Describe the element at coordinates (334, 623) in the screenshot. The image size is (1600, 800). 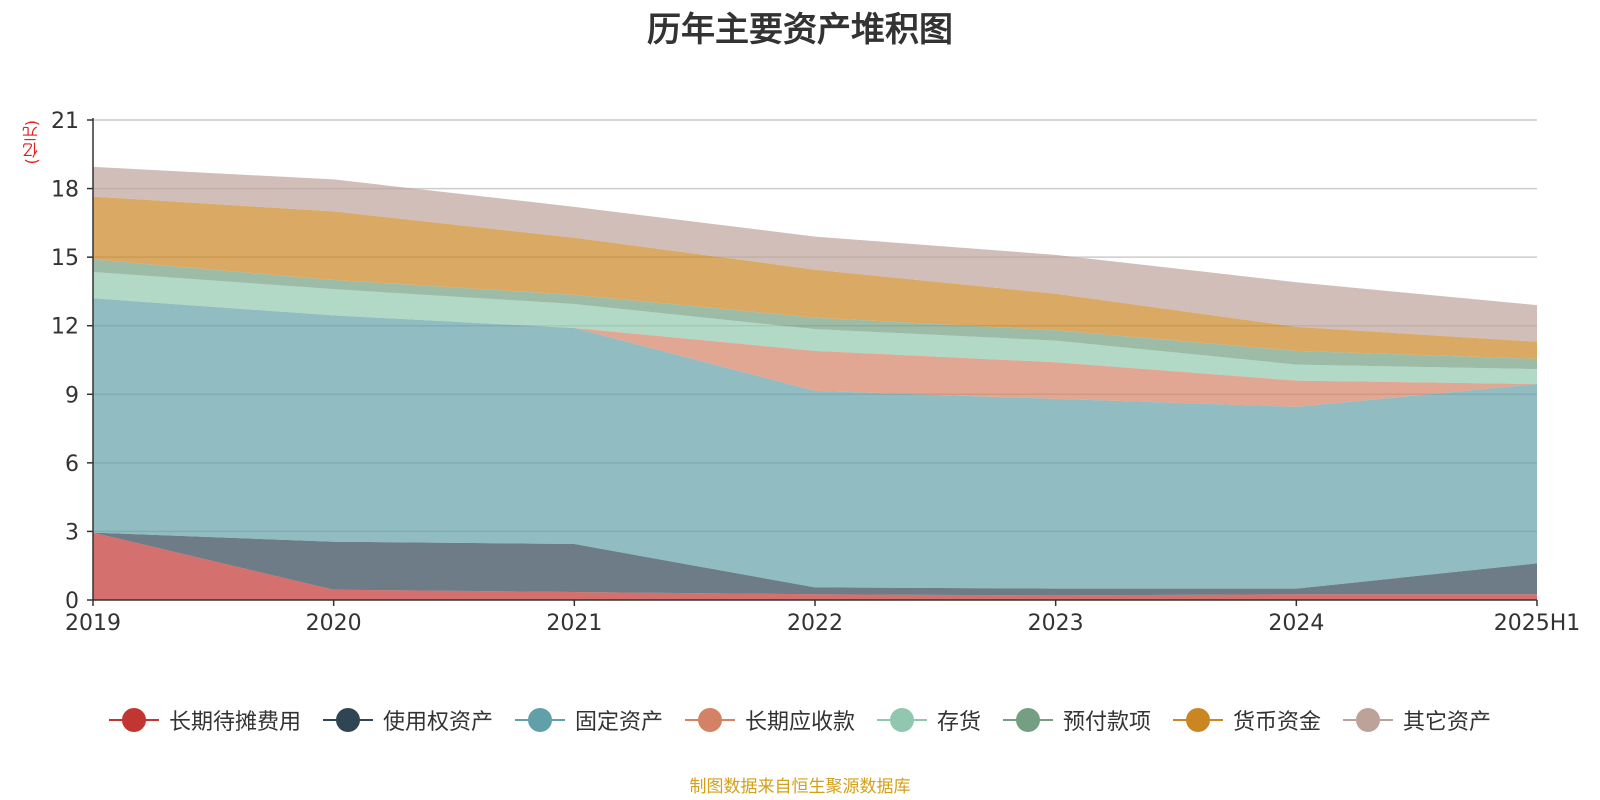
I see `x-tick-label: 2020` at that location.